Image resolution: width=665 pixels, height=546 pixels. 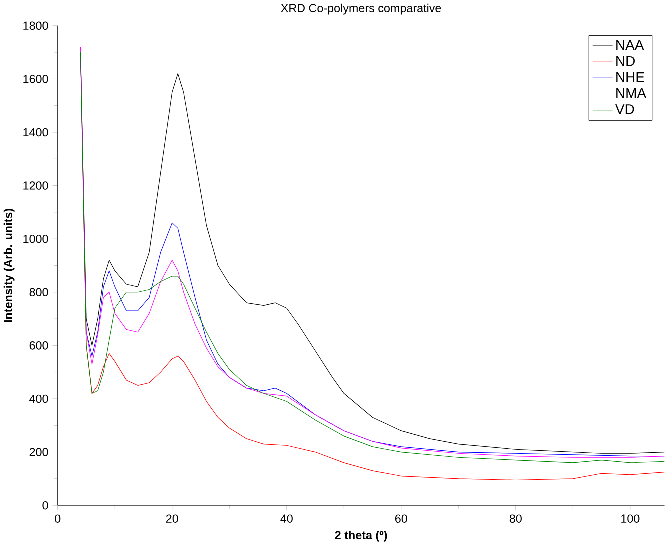 I want to click on chart-title: XRD Co-polymers comparative, so click(x=361, y=9).